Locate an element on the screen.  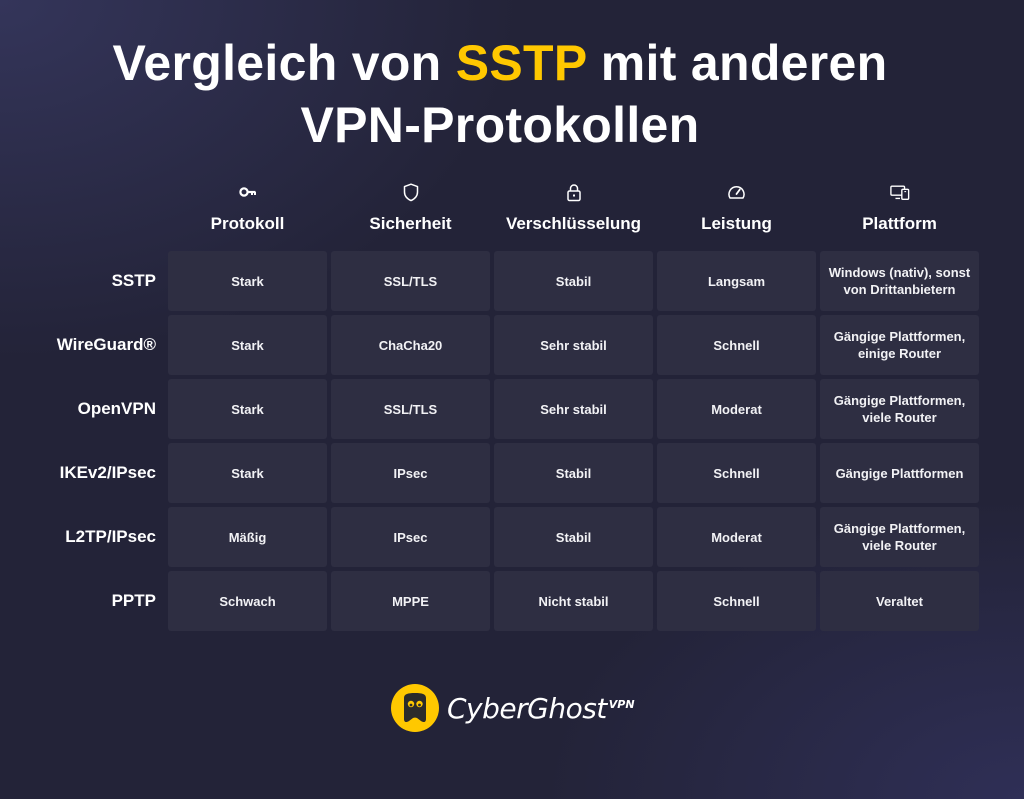
column-label: Sicherheit is located at coordinates (410, 223).